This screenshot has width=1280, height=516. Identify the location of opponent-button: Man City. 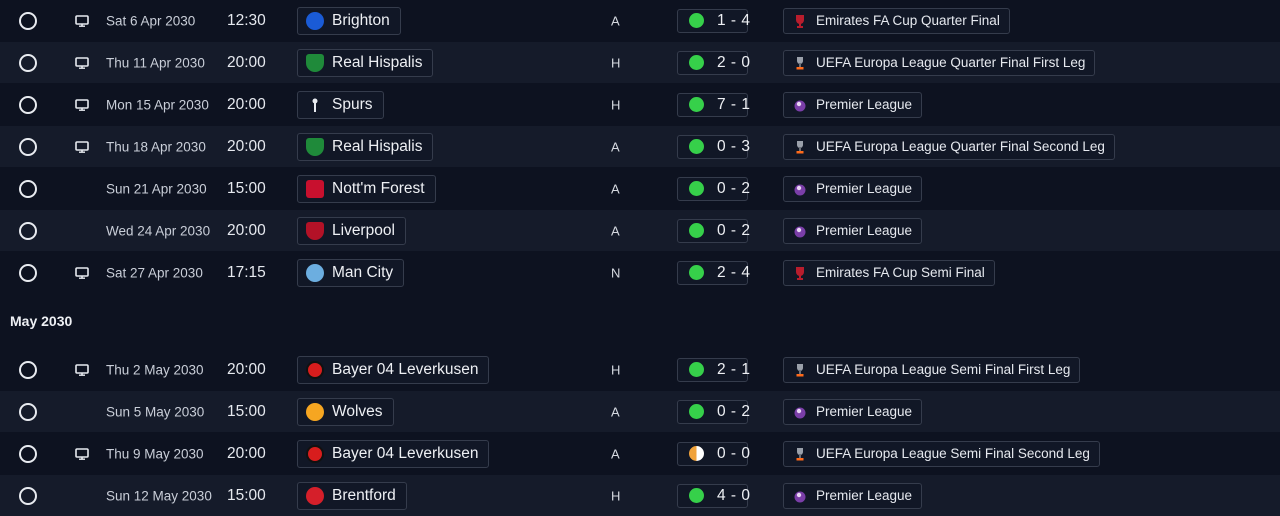
(351, 272).